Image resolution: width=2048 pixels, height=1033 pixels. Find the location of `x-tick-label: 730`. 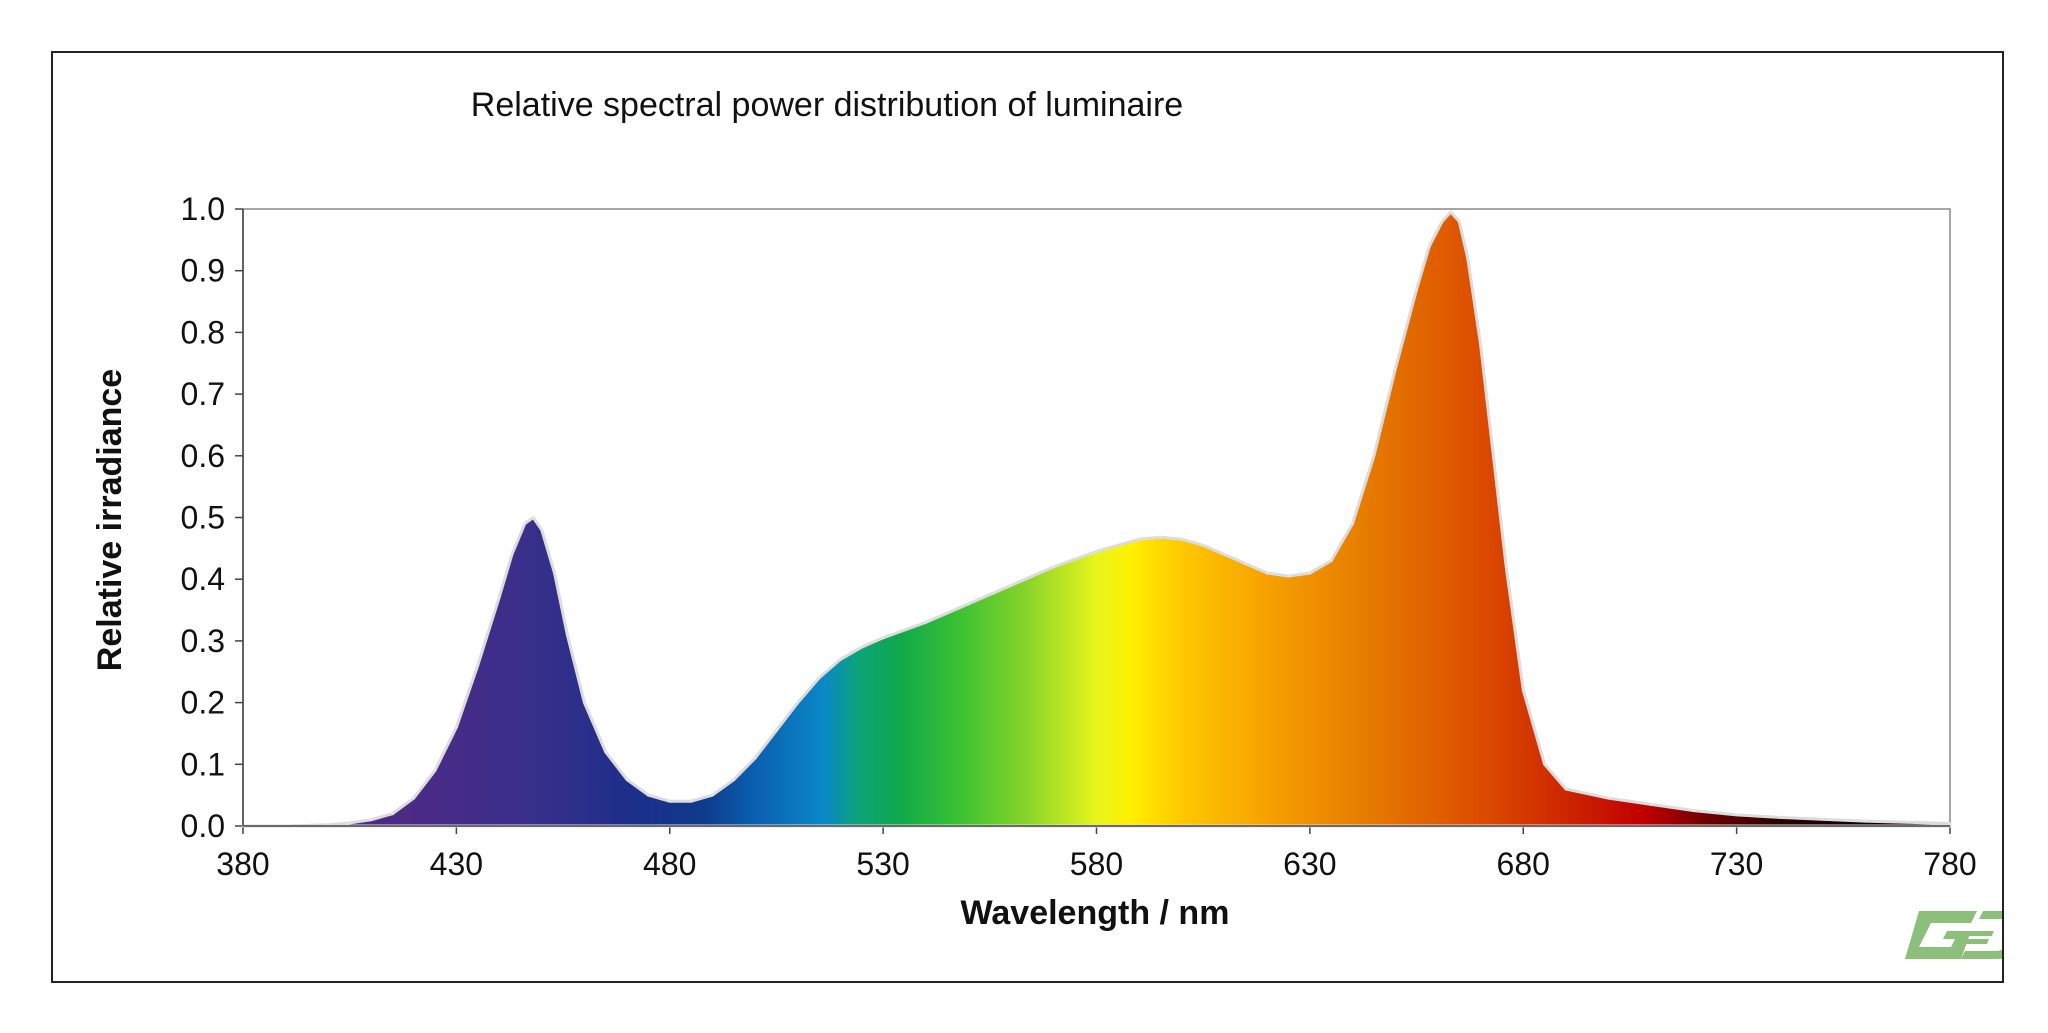

x-tick-label: 730 is located at coordinates (1736, 864).